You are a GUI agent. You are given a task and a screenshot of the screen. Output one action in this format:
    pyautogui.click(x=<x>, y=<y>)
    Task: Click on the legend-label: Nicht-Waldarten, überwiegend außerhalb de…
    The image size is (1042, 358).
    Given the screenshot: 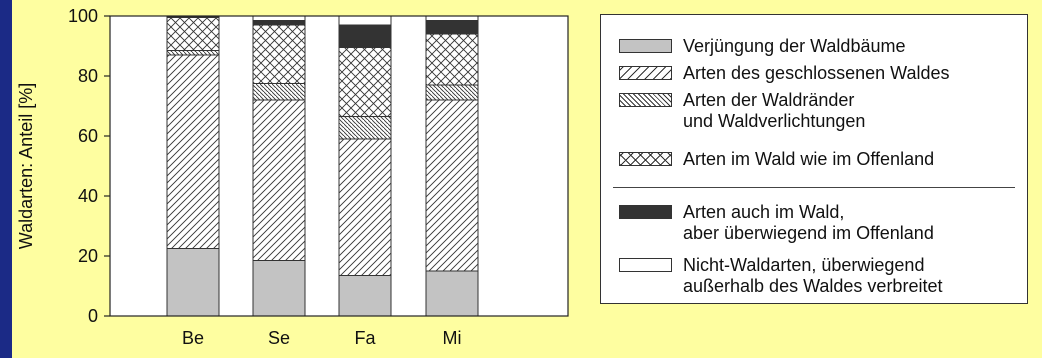 What is the action you would take?
    pyautogui.click(x=812, y=276)
    